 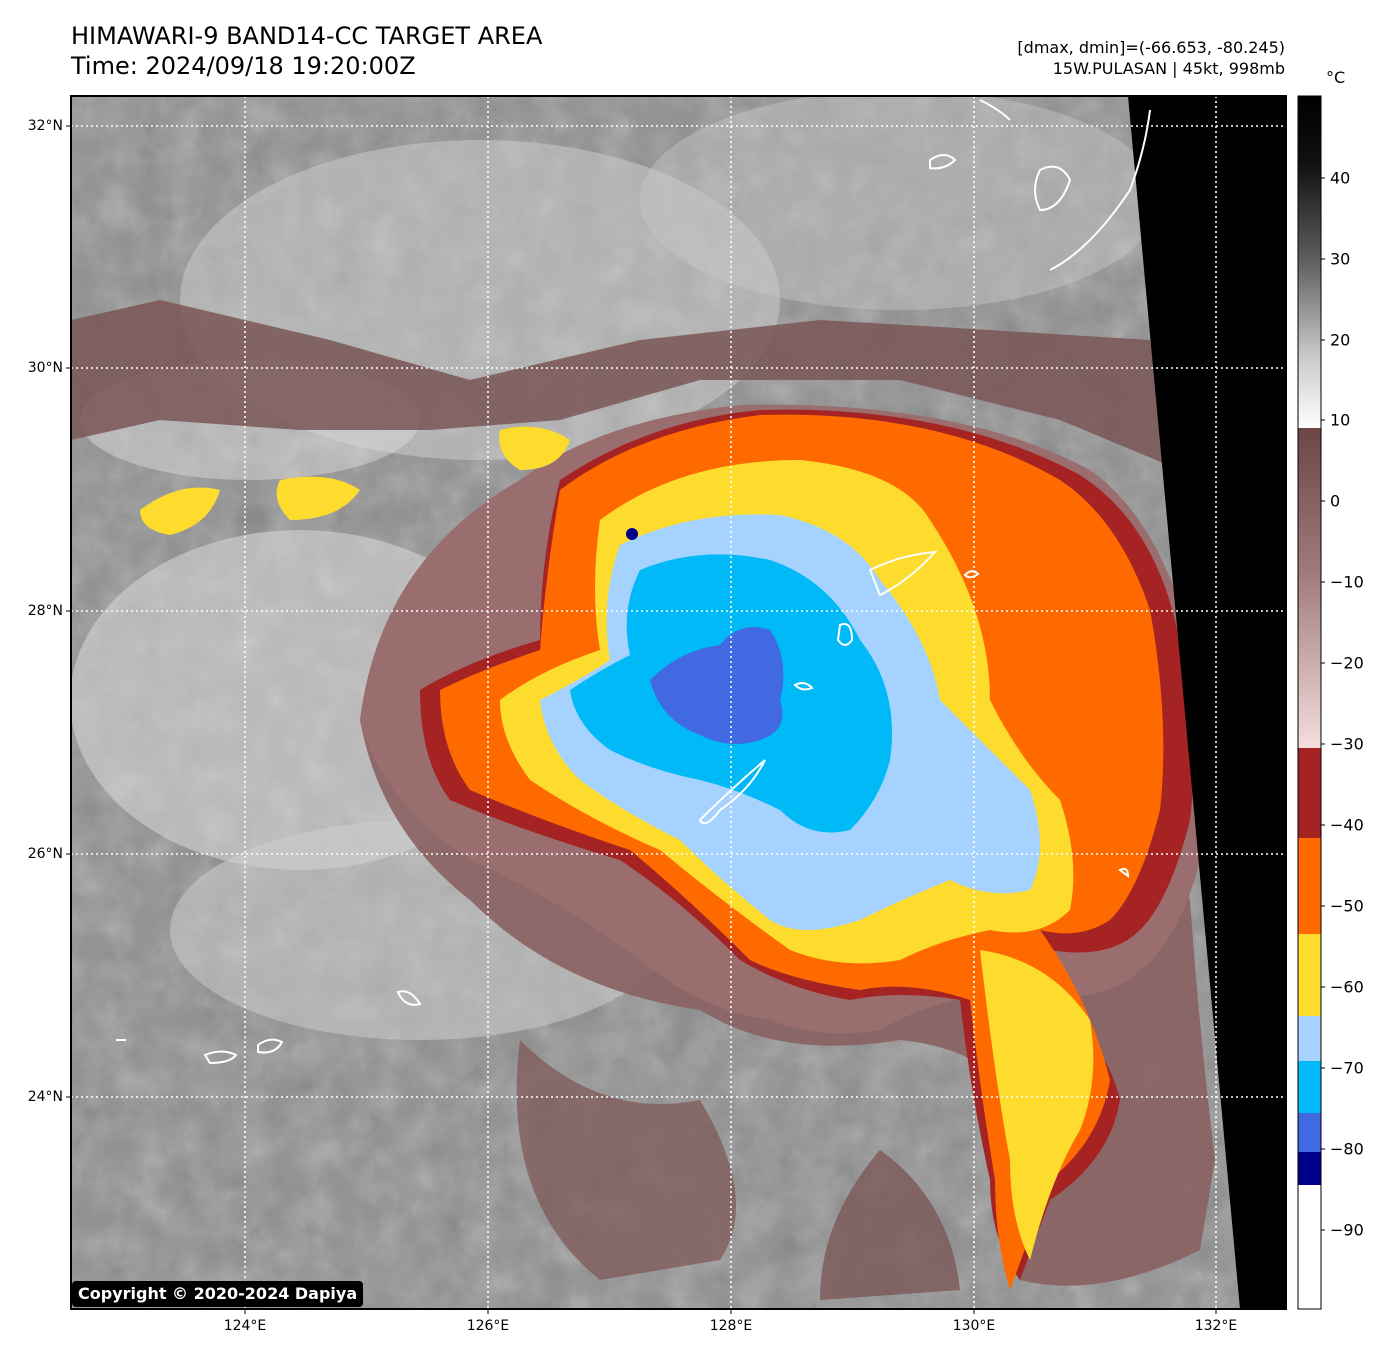 I want to click on map-title: HIMAWARI-9 BAND14-CC TARGET AREA, so click(x=307, y=36).